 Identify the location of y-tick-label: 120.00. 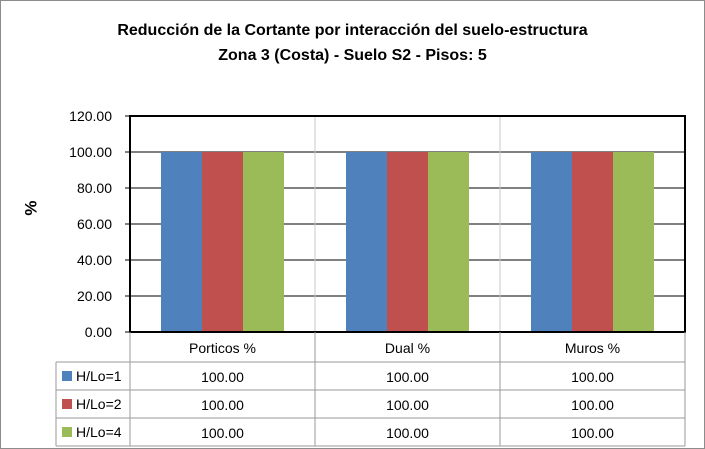
(90, 116).